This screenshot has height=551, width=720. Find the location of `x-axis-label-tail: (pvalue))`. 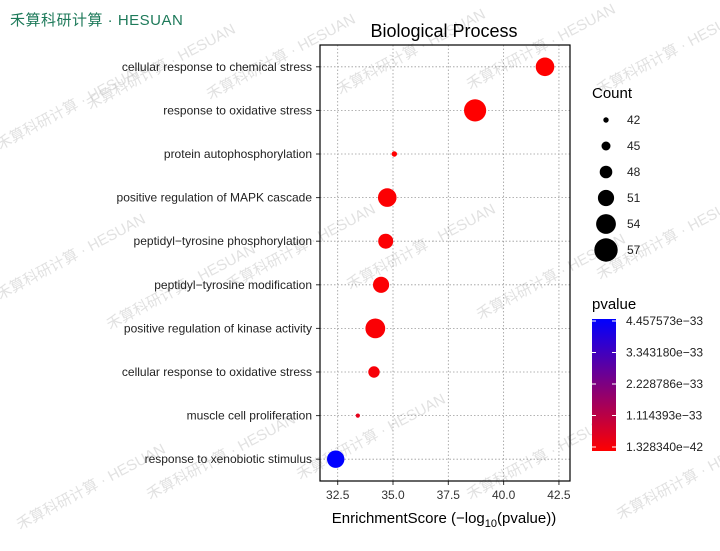

x-axis-label-tail: (pvalue)) is located at coordinates (526, 518).